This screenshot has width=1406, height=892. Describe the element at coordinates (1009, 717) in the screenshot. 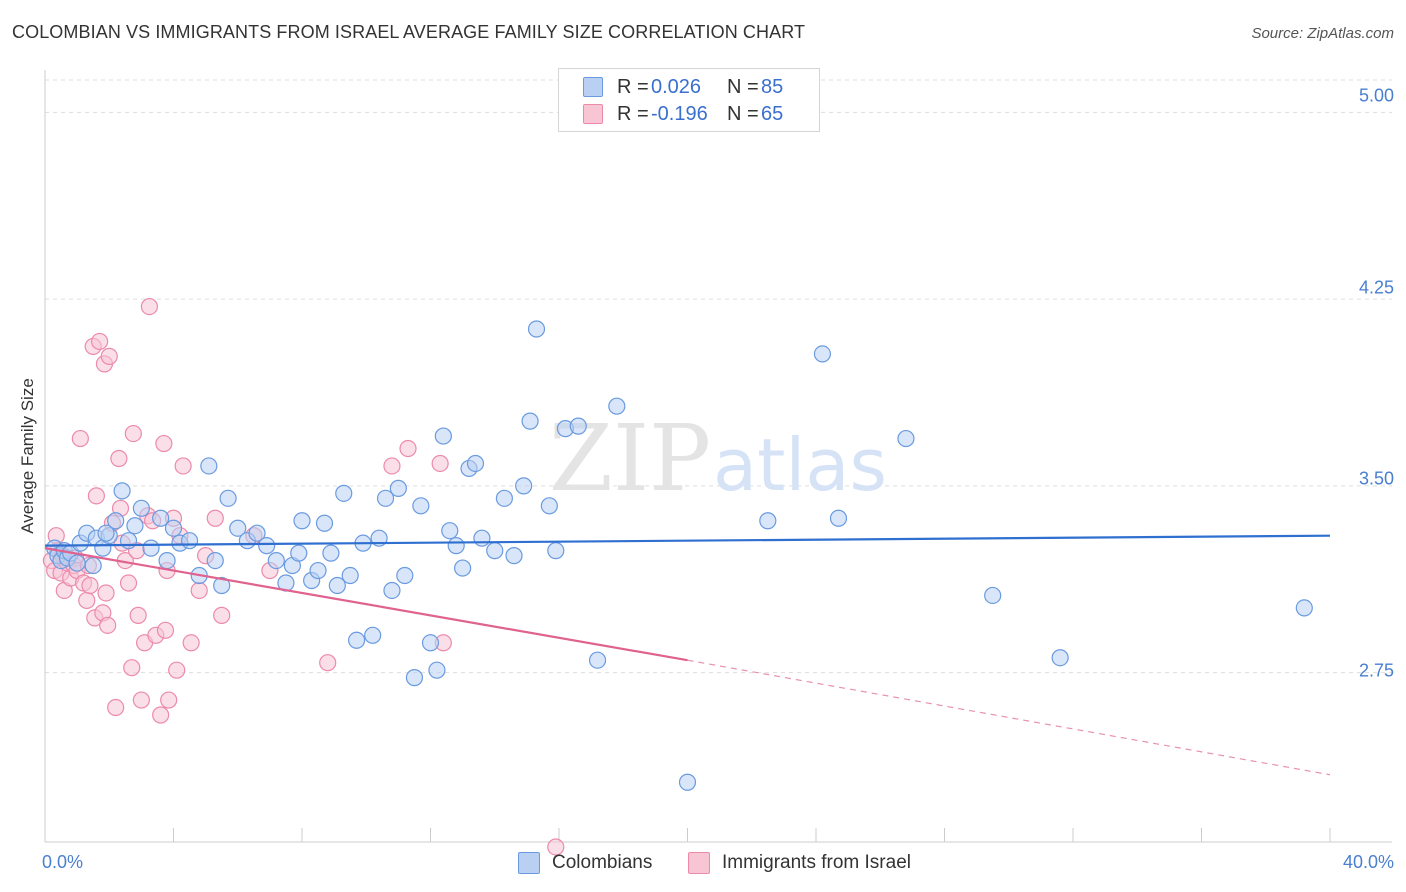

I see `israel-trend-extension` at that location.